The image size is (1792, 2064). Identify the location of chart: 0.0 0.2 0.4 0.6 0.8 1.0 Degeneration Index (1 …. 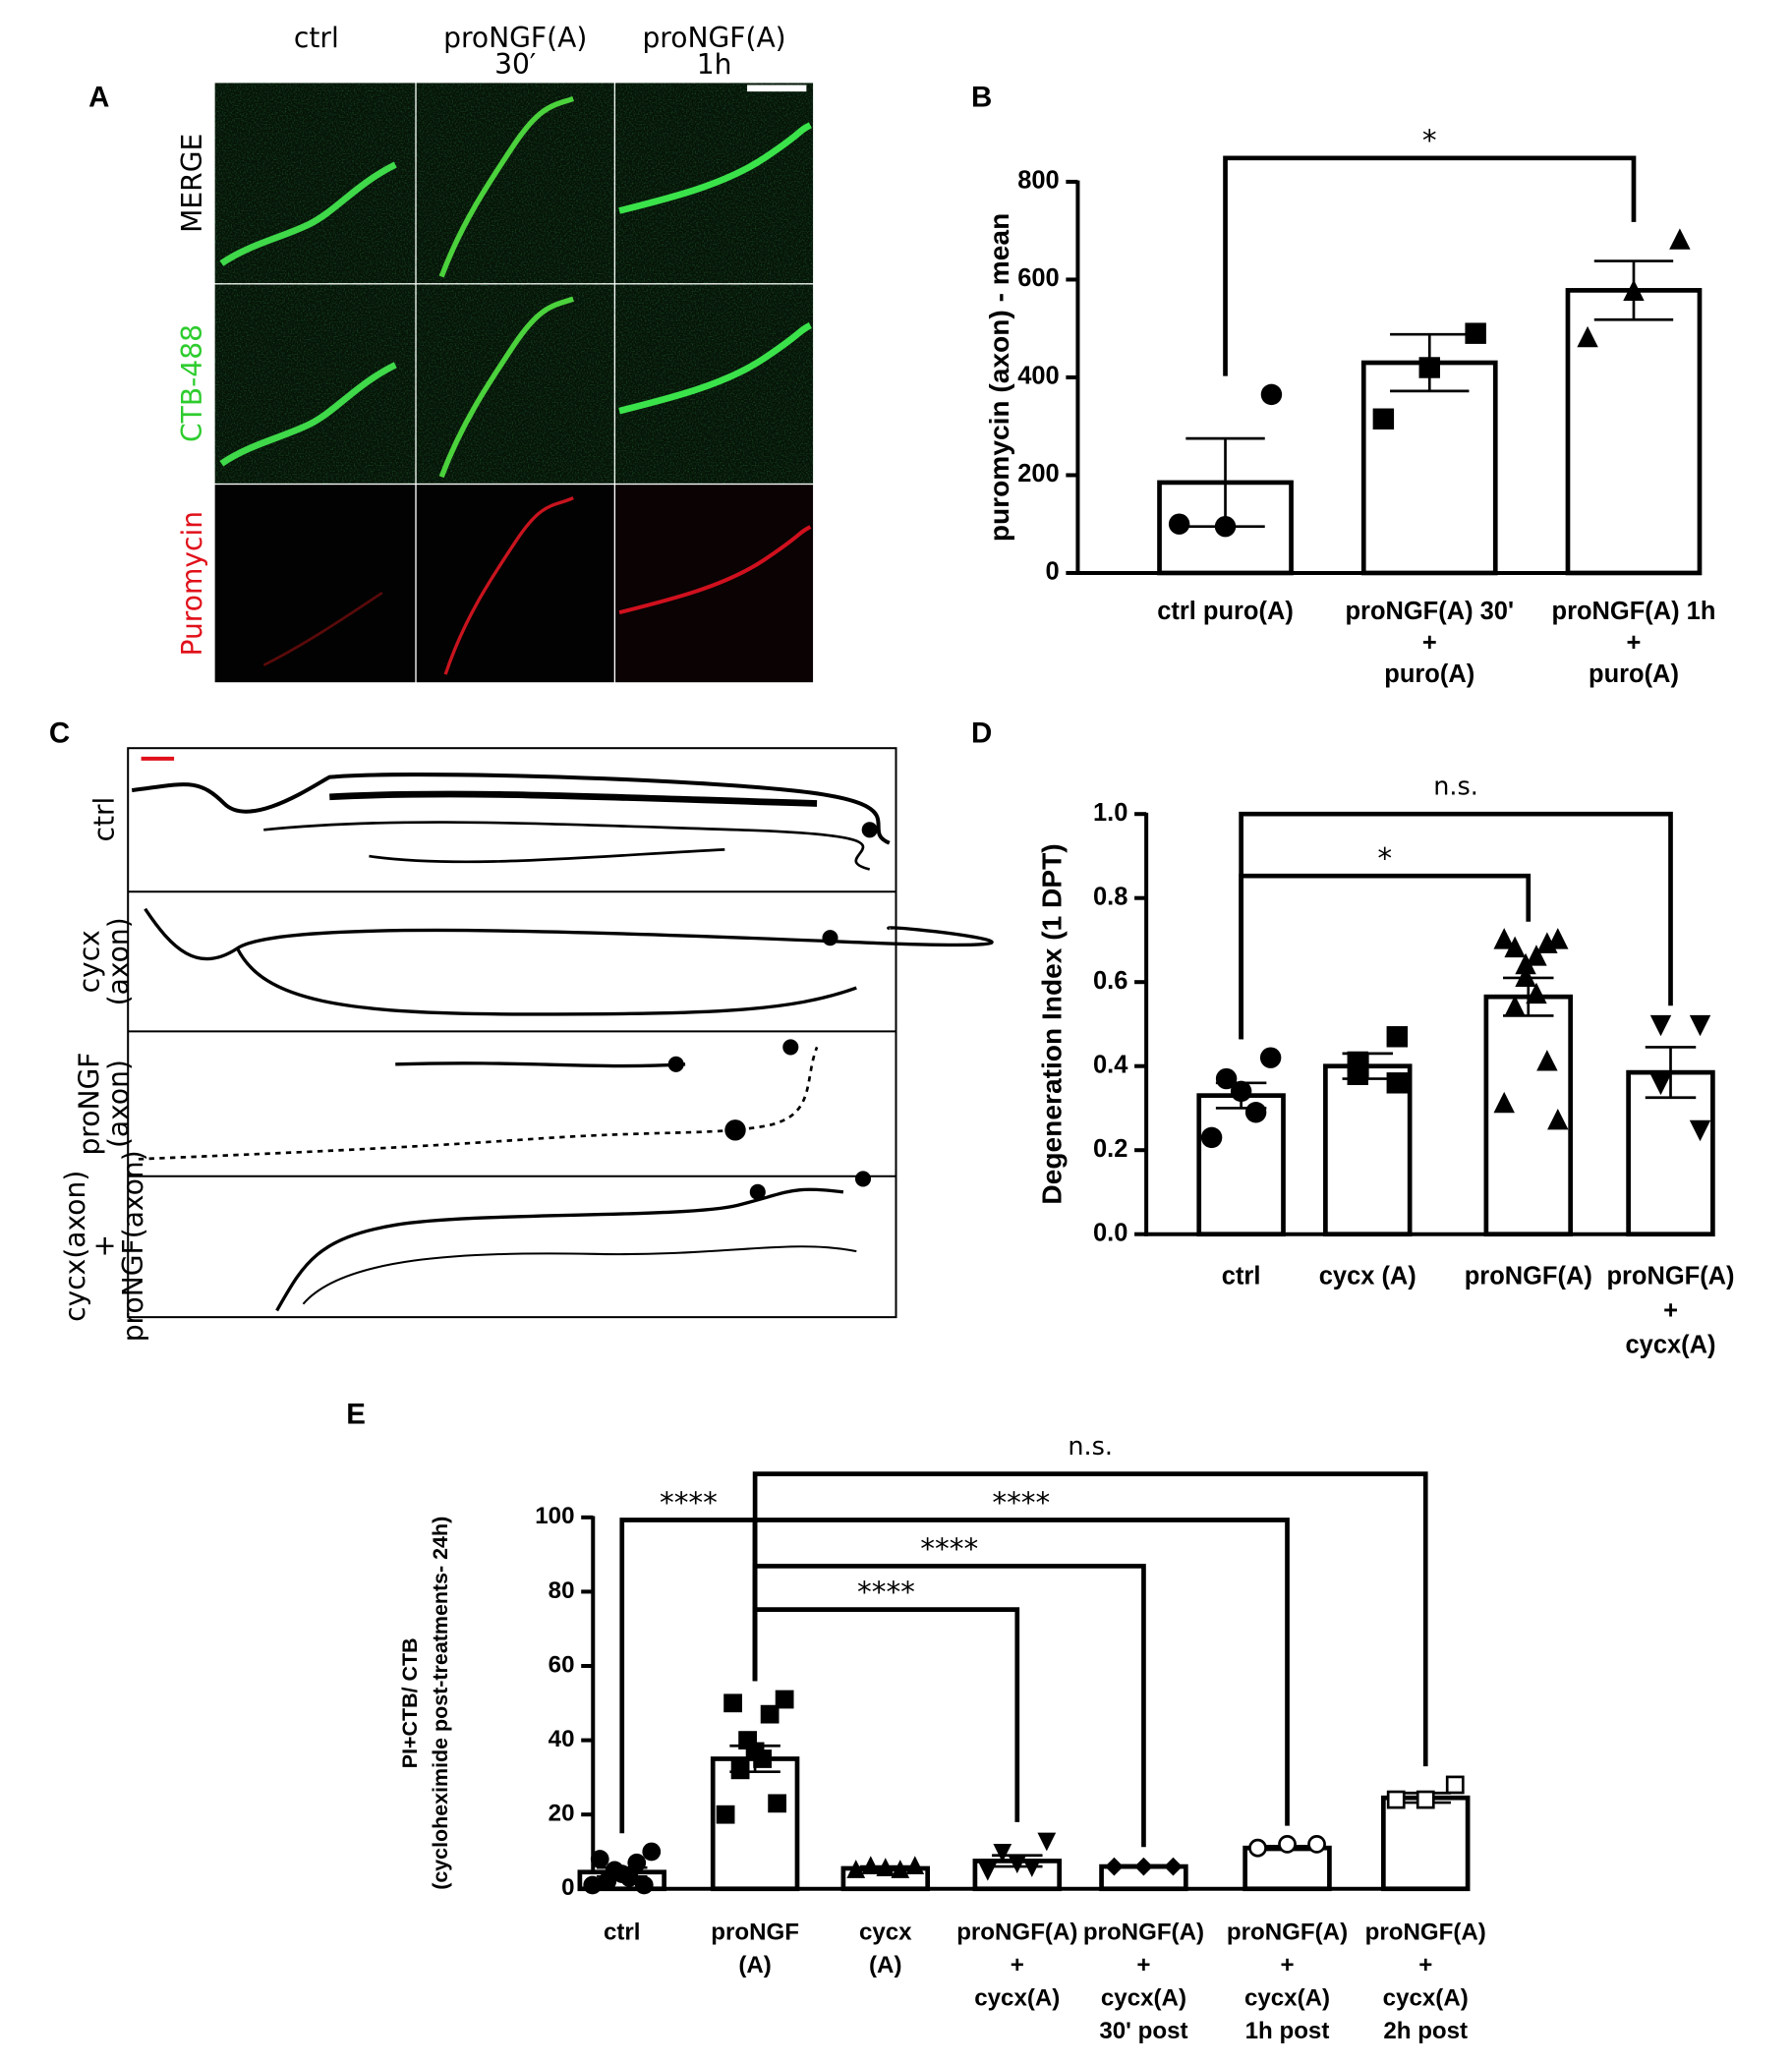
(1386, 1065).